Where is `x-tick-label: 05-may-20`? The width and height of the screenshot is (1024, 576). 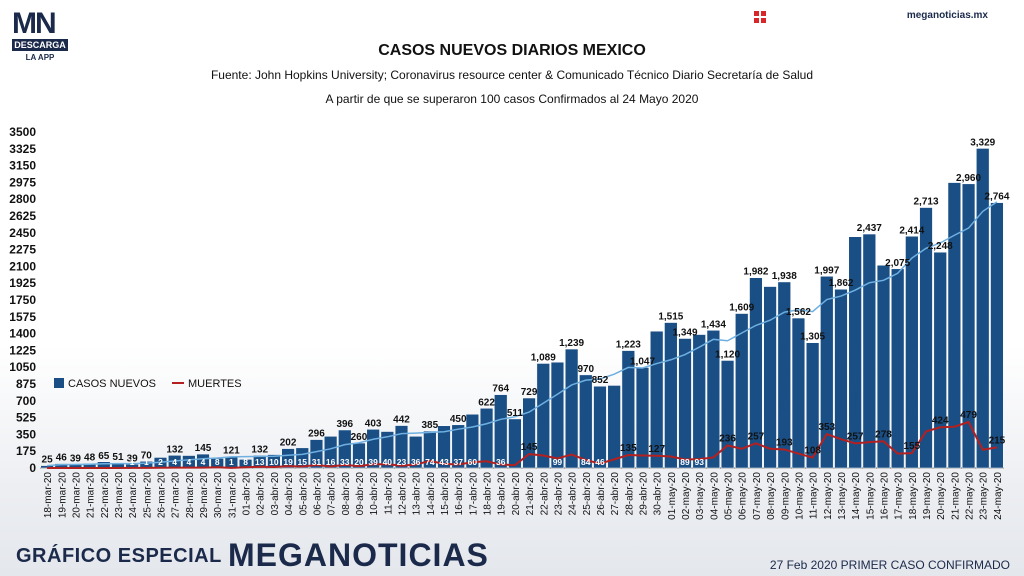 x-tick-label: 05-may-20 is located at coordinates (729, 496).